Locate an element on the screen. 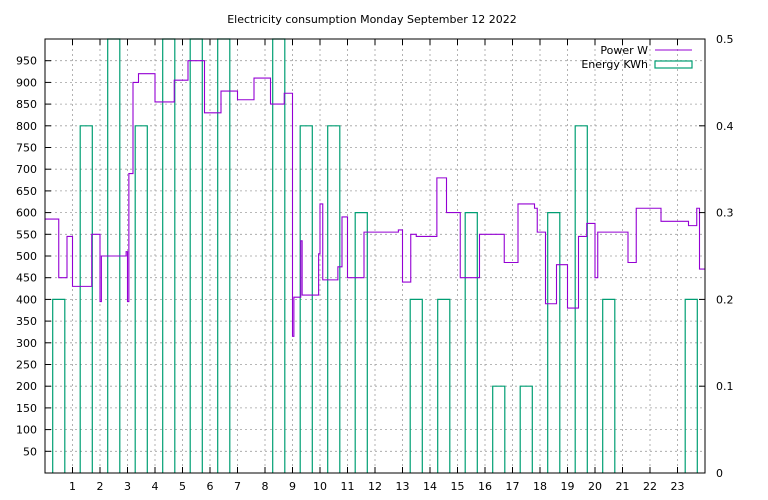  y-tick-label: 900 is located at coordinates (26, 82).